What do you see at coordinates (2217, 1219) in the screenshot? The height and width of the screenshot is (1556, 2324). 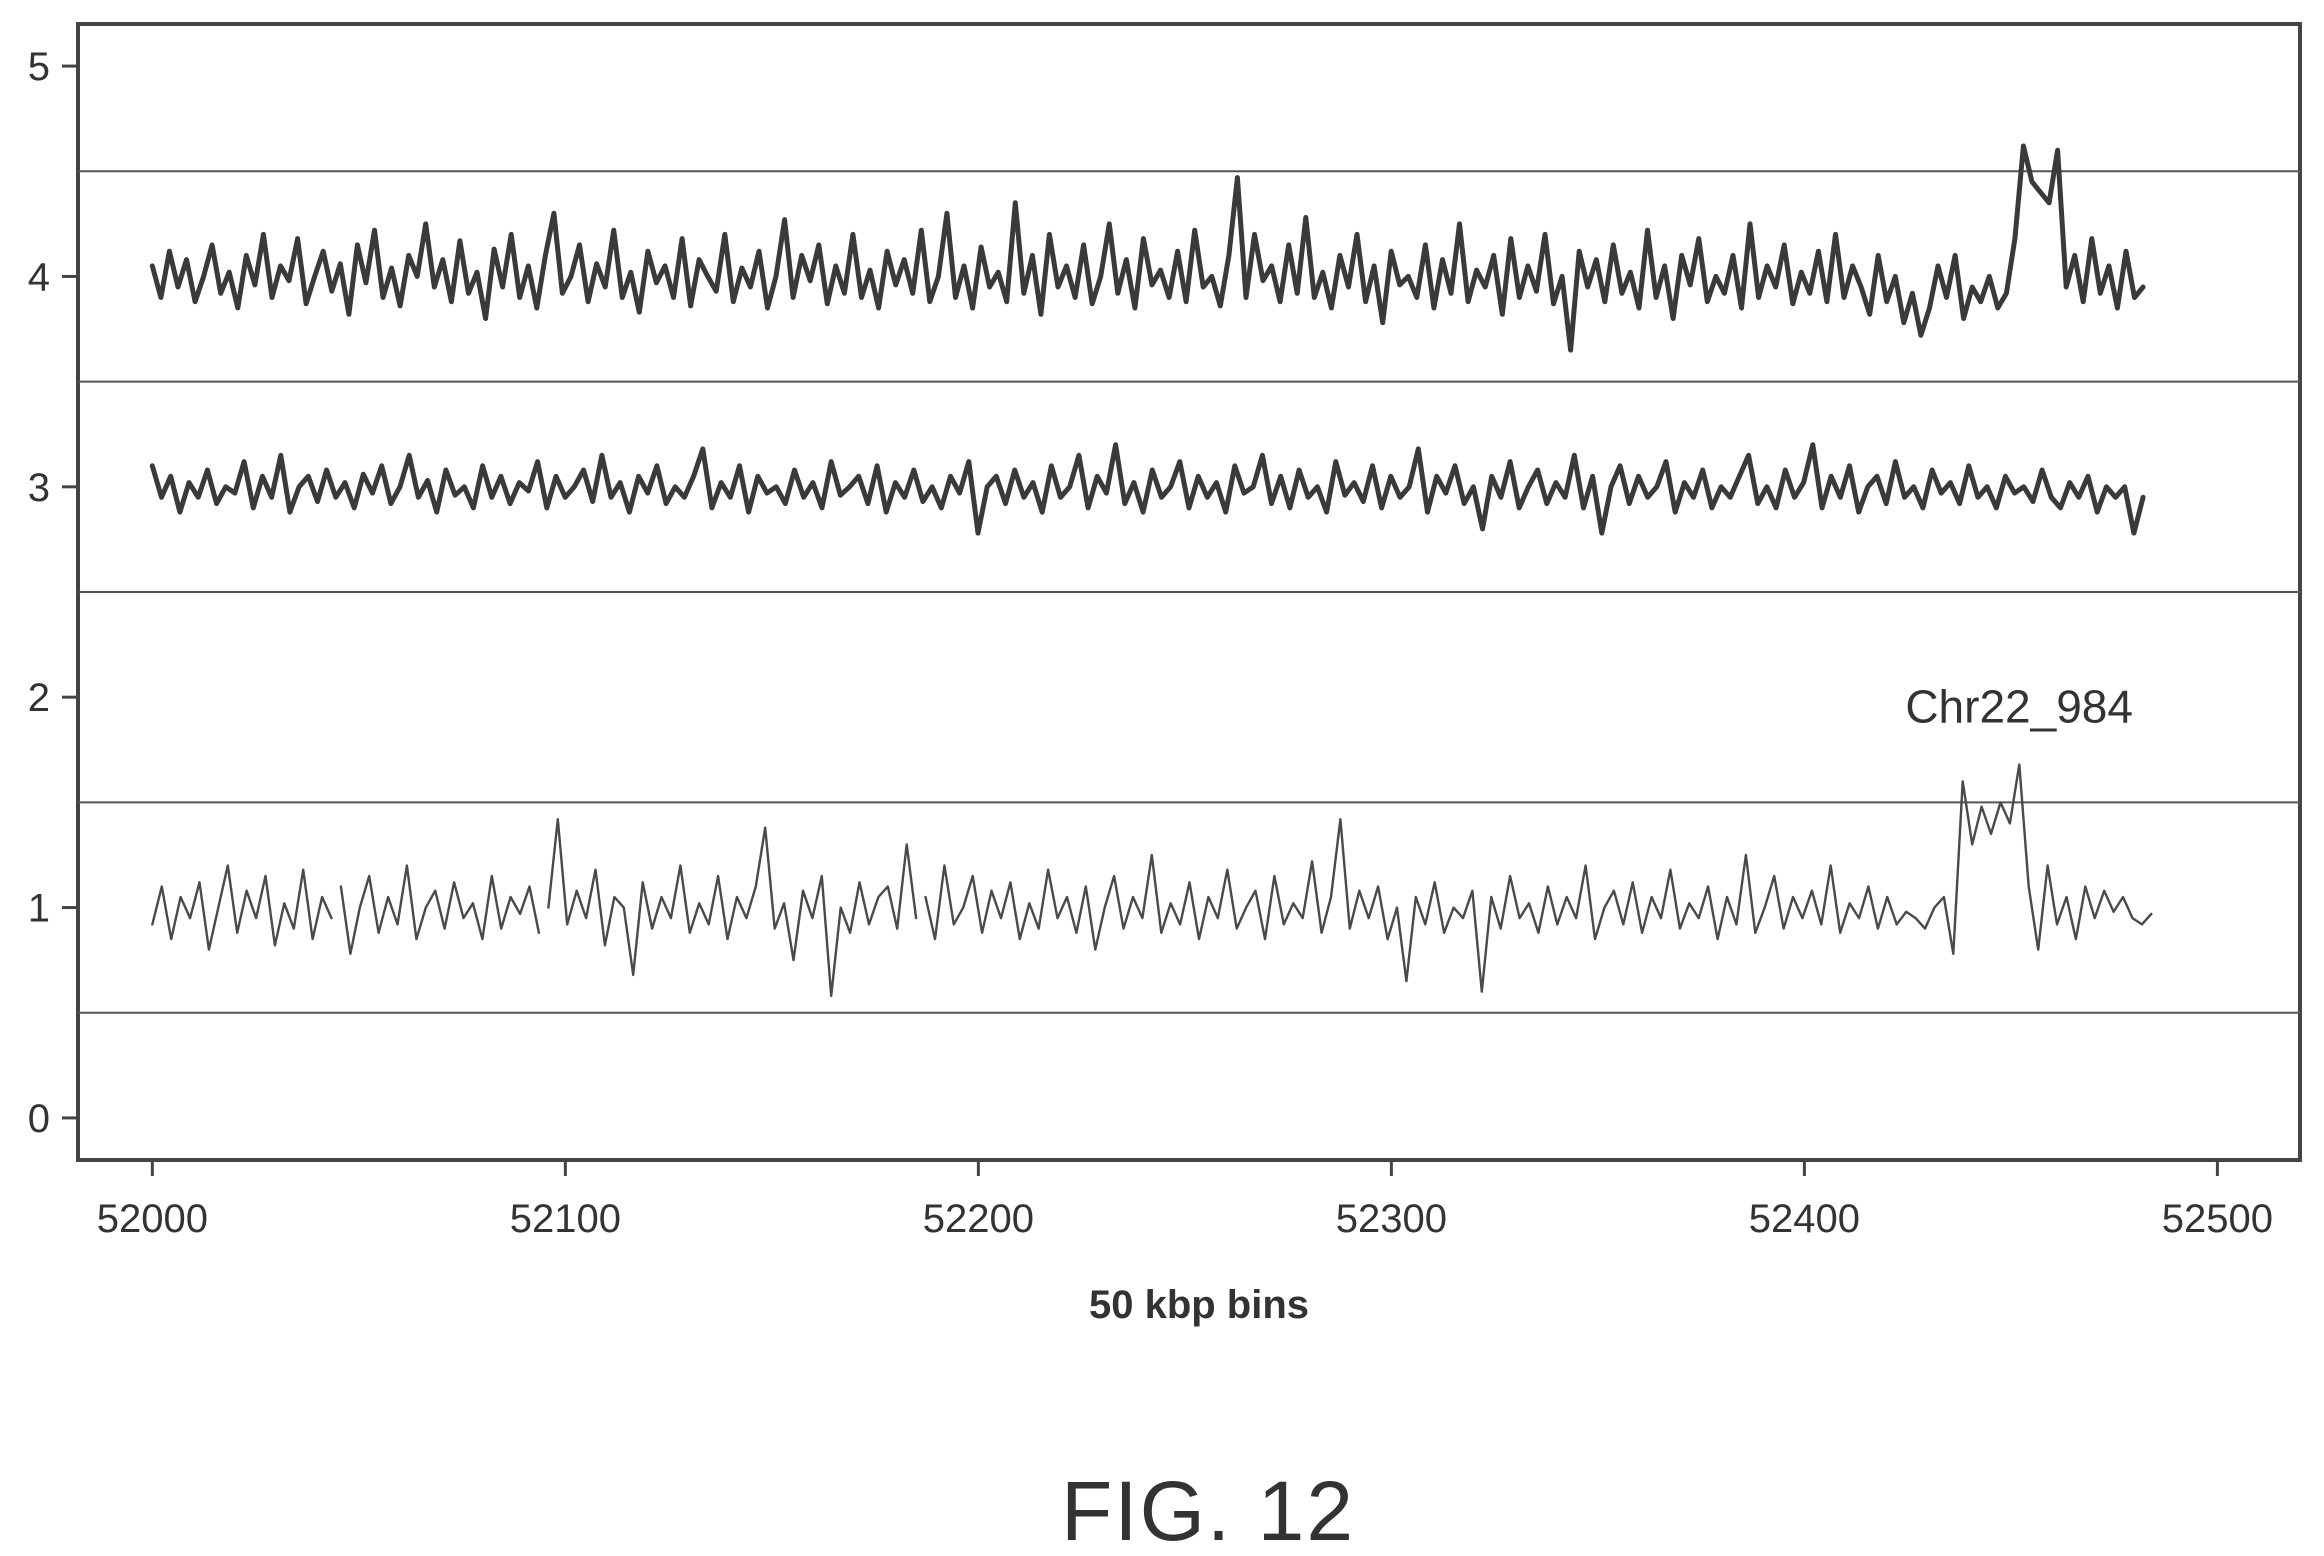 I see `x-tick-label: 52500` at bounding box center [2217, 1219].